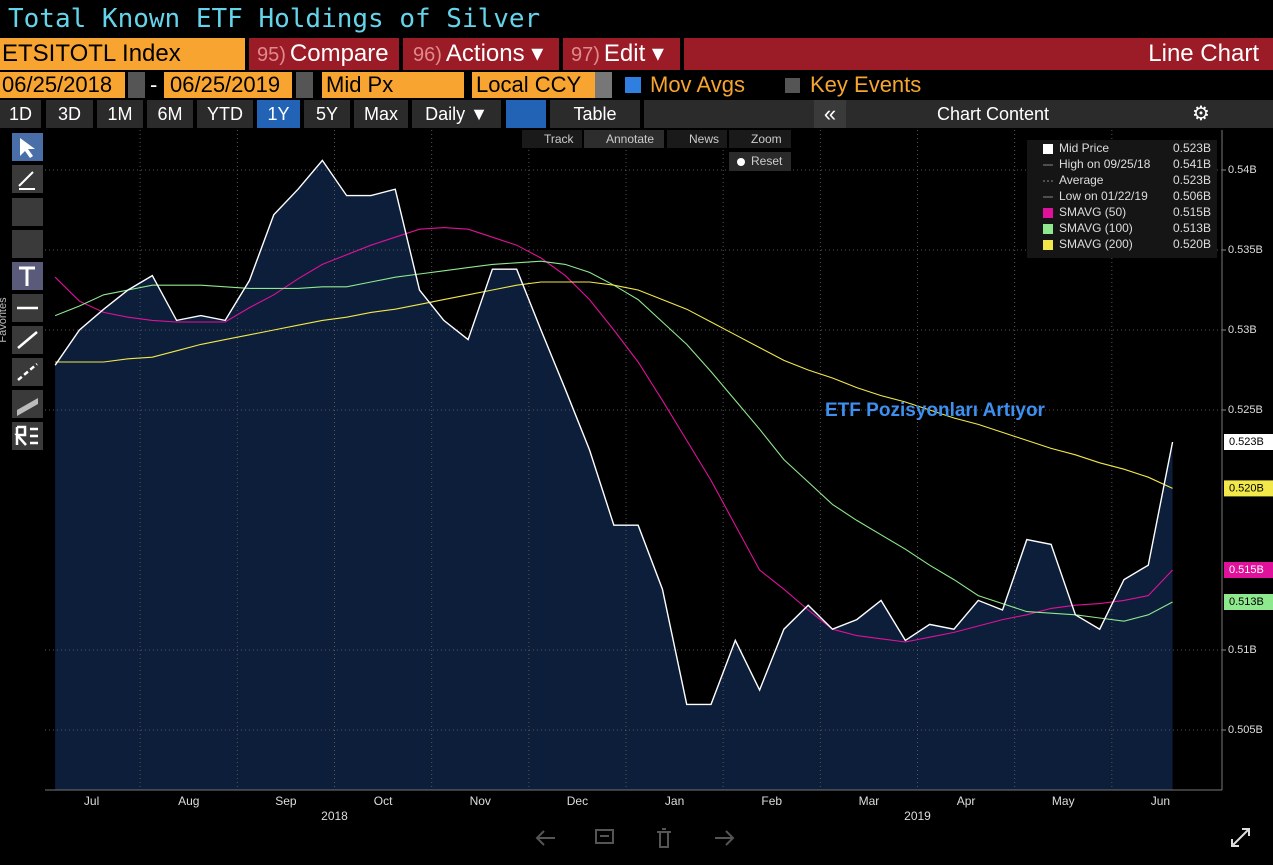 Image resolution: width=1273 pixels, height=865 pixels. What do you see at coordinates (278, 114) in the screenshot?
I see `period-button: 1Y` at bounding box center [278, 114].